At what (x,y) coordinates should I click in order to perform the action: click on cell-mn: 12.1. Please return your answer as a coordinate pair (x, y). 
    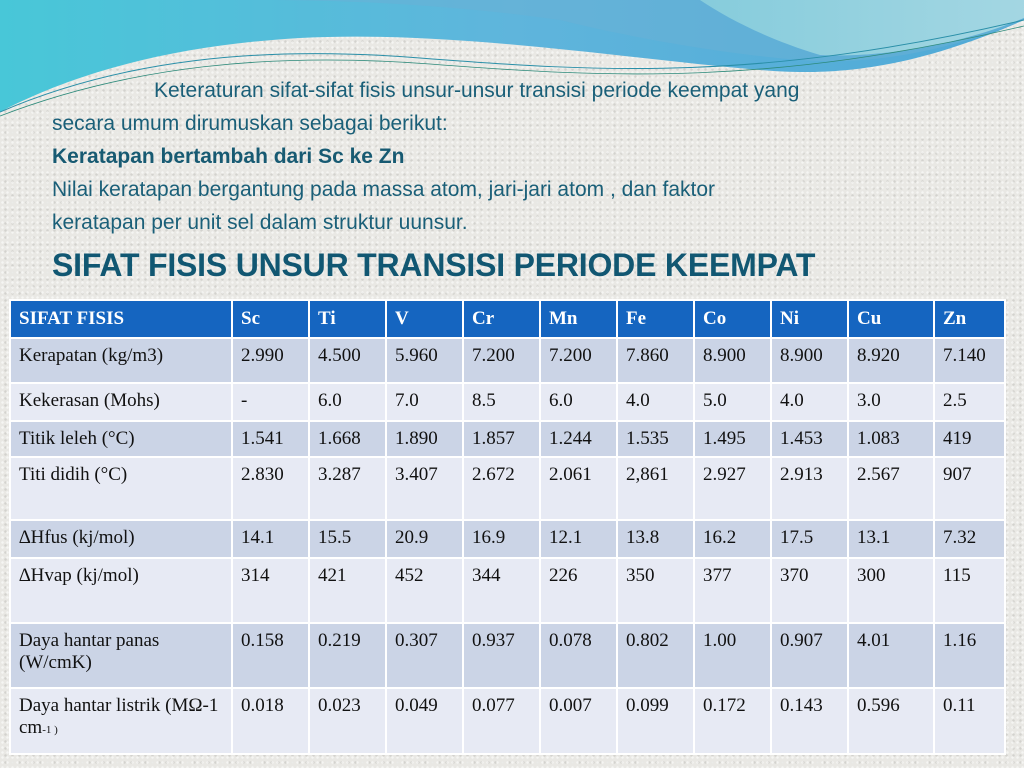
    Looking at the image, I should click on (578, 539).